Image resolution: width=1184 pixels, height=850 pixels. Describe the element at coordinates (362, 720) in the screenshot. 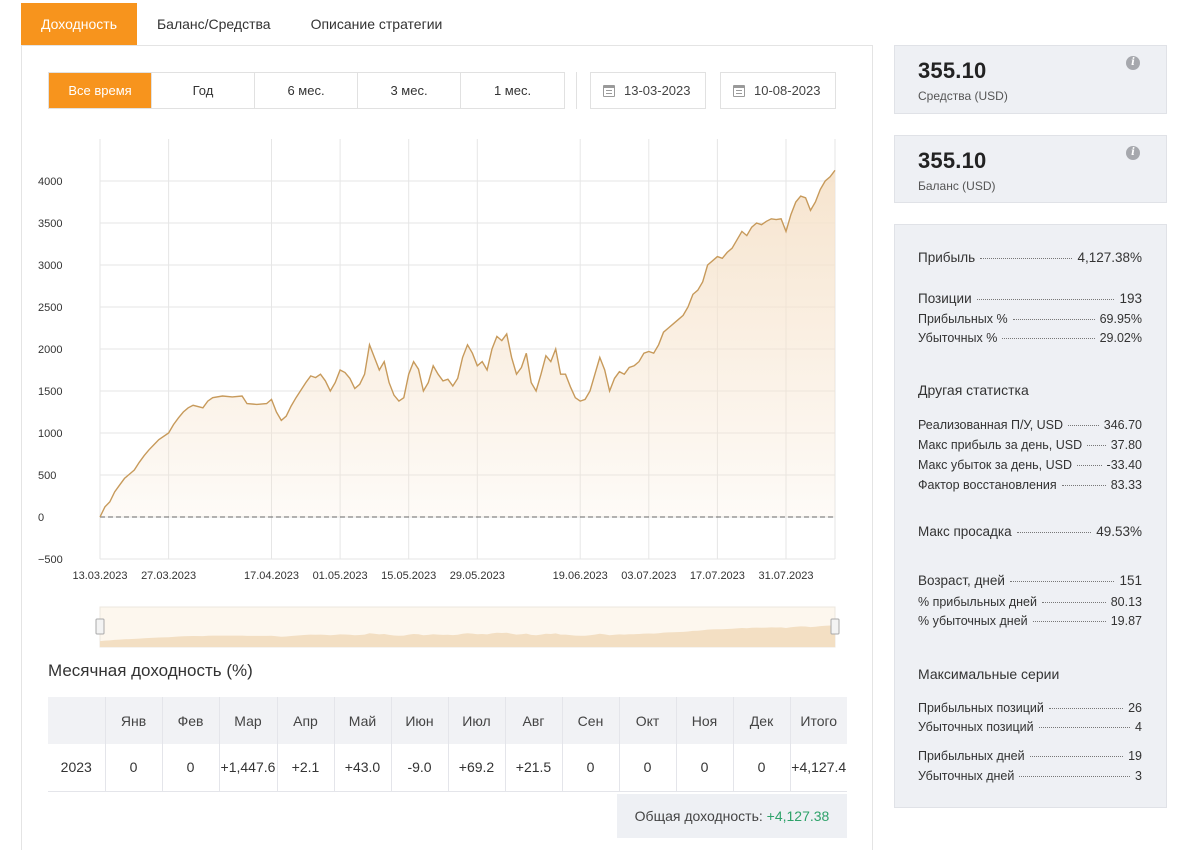

I see `column-header: Май` at that location.